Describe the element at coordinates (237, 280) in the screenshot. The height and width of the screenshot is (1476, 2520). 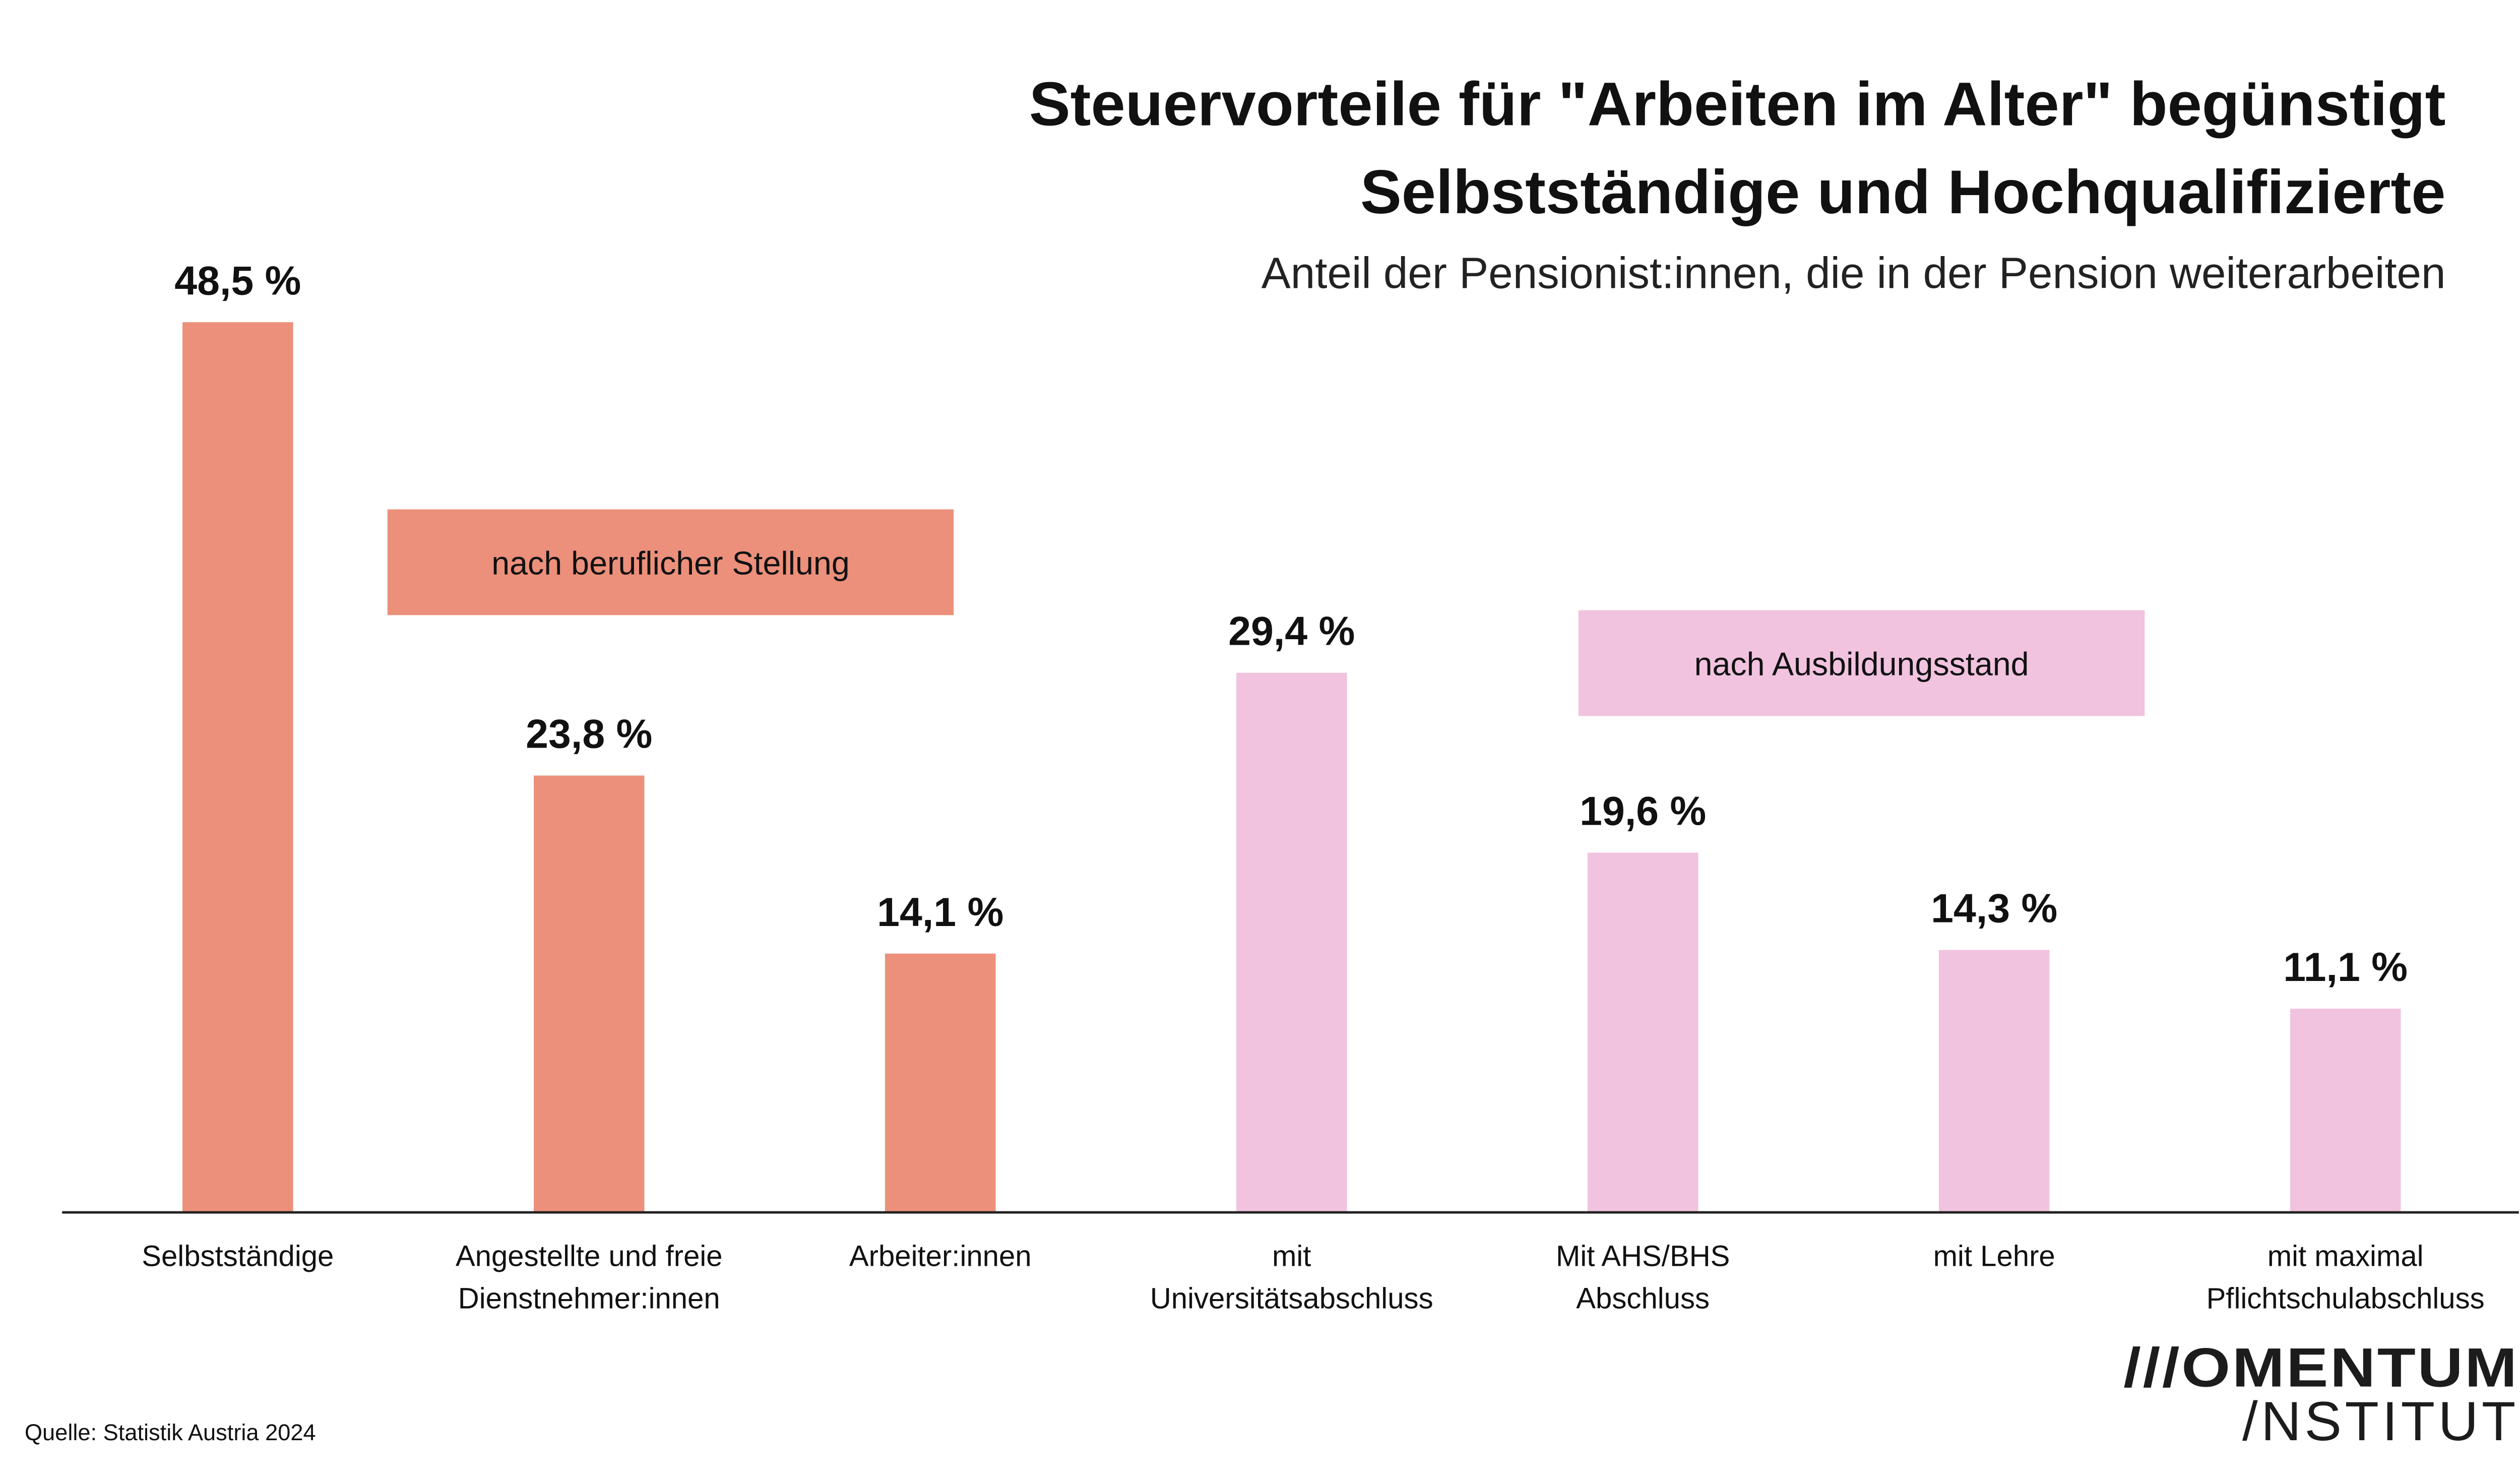
I see `value-label: 48,5 %` at that location.